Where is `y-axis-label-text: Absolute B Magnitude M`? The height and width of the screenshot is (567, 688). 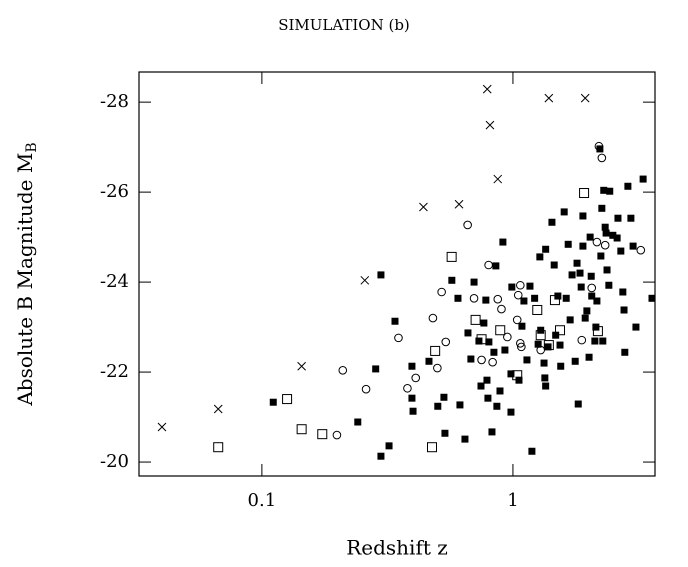
y-axis-label-text: Absolute B Magnitude M is located at coordinates (25, 280).